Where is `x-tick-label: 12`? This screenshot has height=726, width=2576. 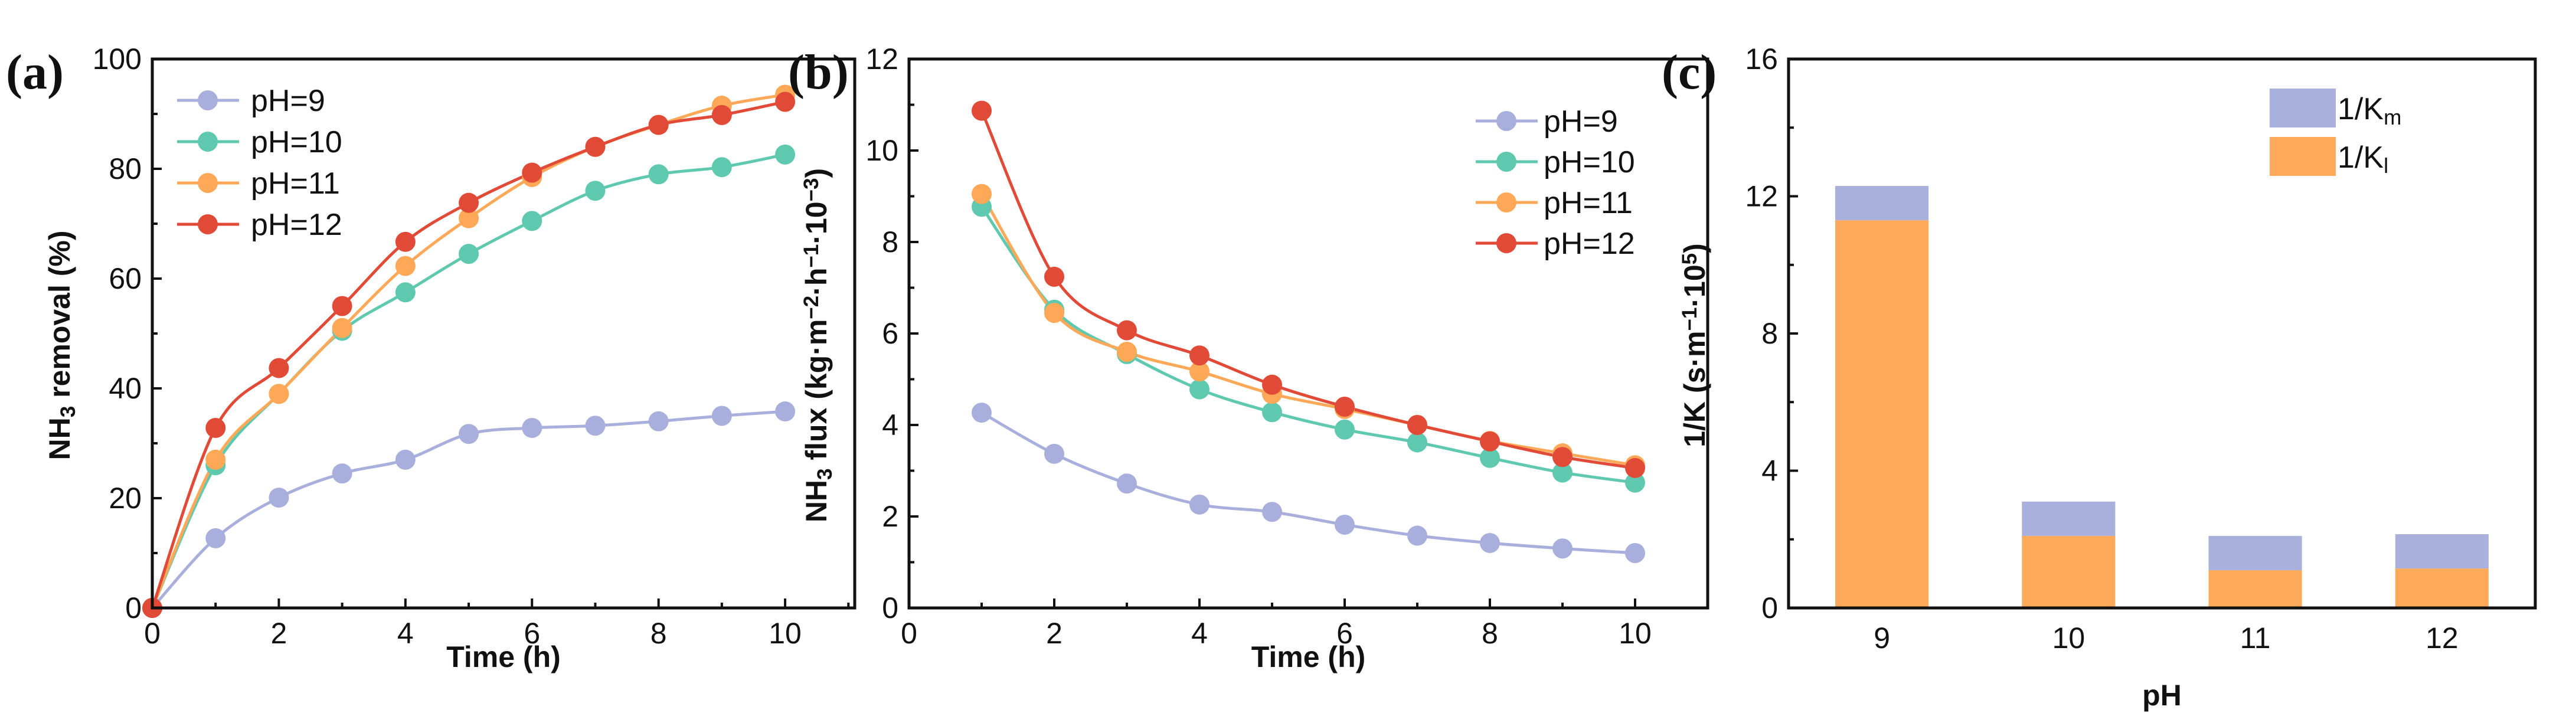
x-tick-label: 12 is located at coordinates (2442, 638).